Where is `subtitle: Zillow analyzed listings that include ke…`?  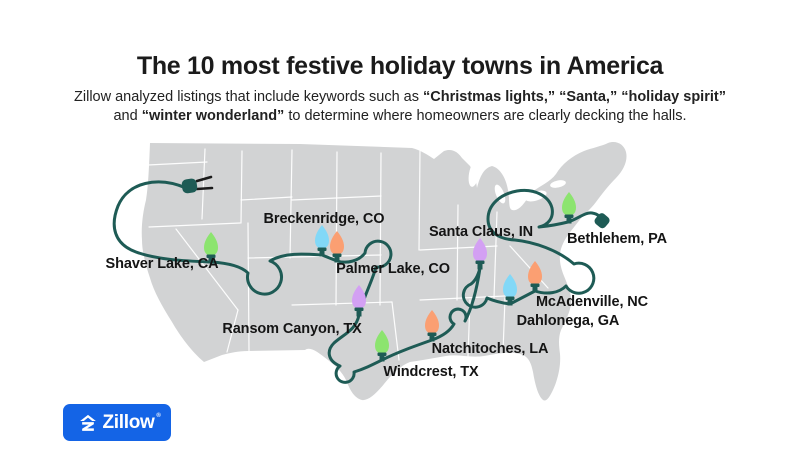
subtitle: Zillow analyzed listings that include ke… is located at coordinates (400, 107).